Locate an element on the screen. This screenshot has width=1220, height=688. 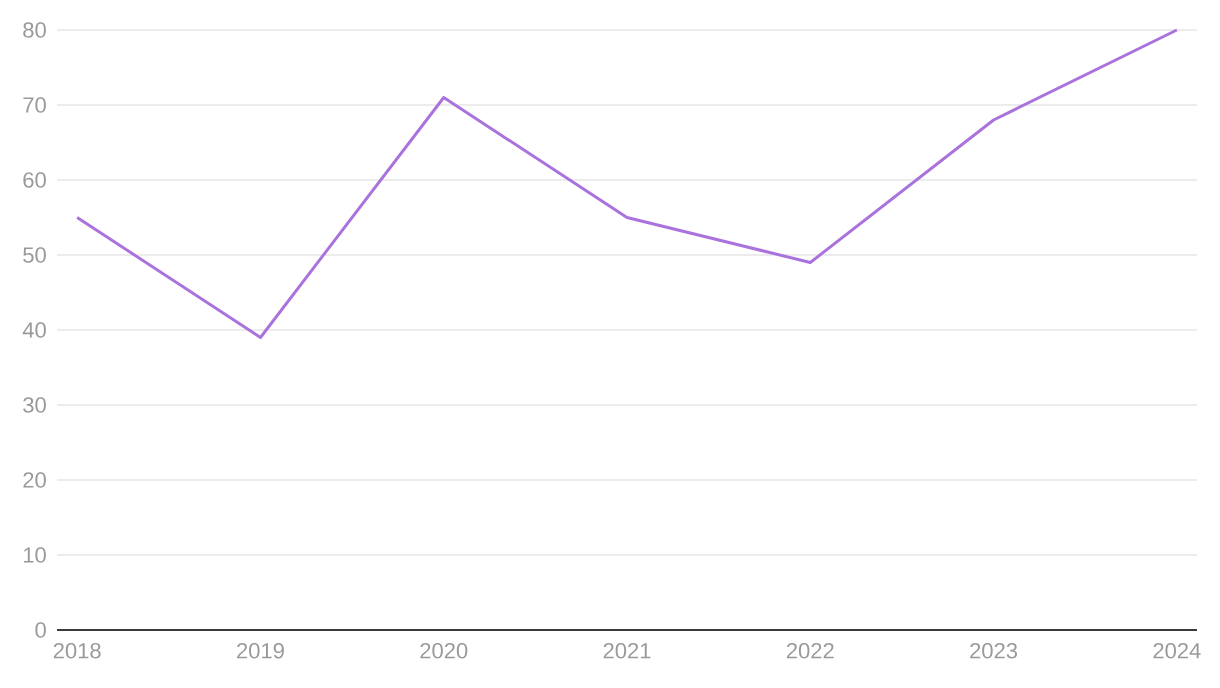
x-tick-label: 2023 is located at coordinates (994, 650).